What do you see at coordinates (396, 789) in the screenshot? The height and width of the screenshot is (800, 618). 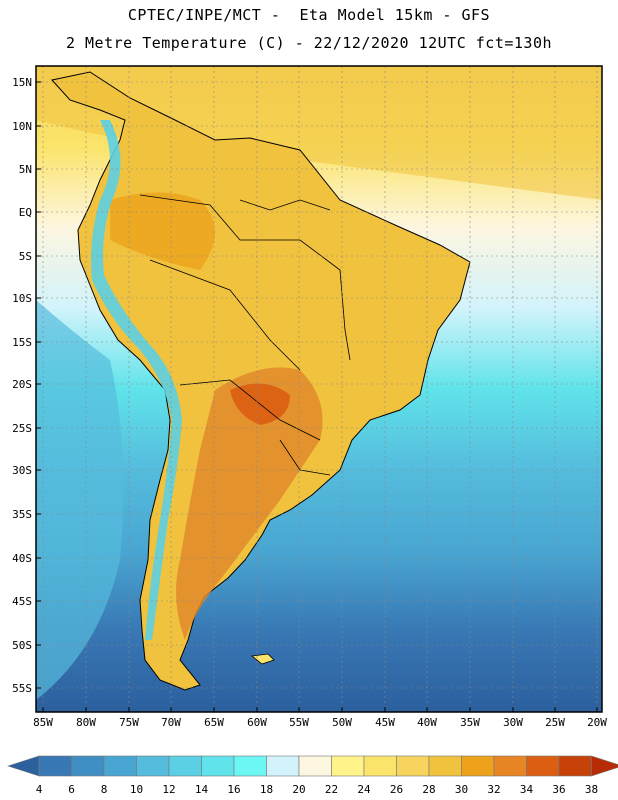 I see `colorbar-label: 26` at bounding box center [396, 789].